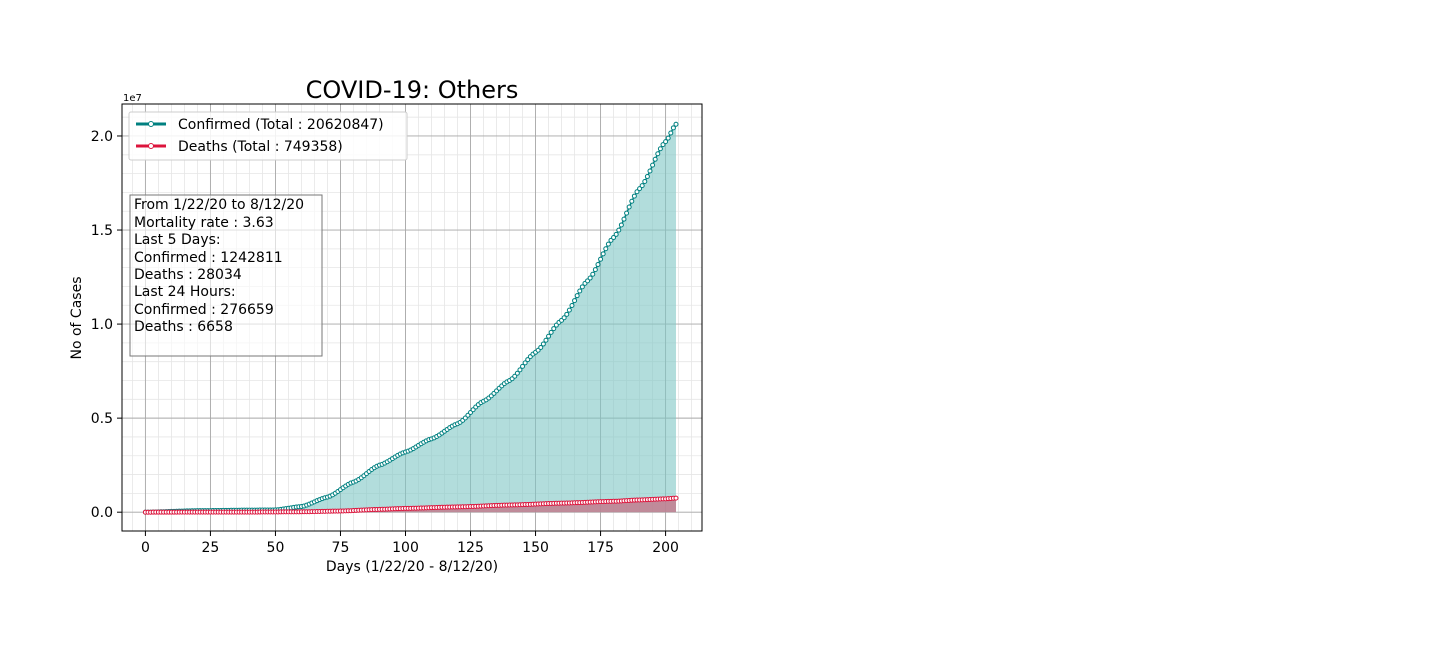 The width and height of the screenshot is (1440, 648). Describe the element at coordinates (188, 275) in the screenshot. I see `info-line-last5-deaths: Deaths : 28034` at that location.